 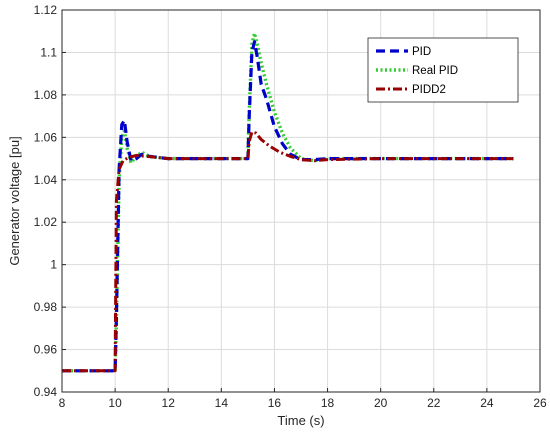 What do you see at coordinates (14, 200) in the screenshot?
I see `y-axis-label: Generator voltage [pu]` at bounding box center [14, 200].